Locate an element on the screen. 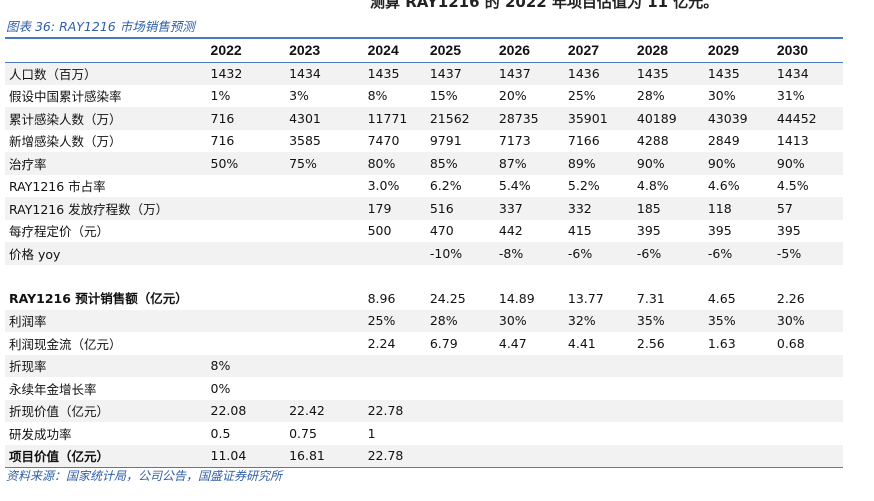 This screenshot has height=501, width=874. value-cell: 415 is located at coordinates (579, 231).